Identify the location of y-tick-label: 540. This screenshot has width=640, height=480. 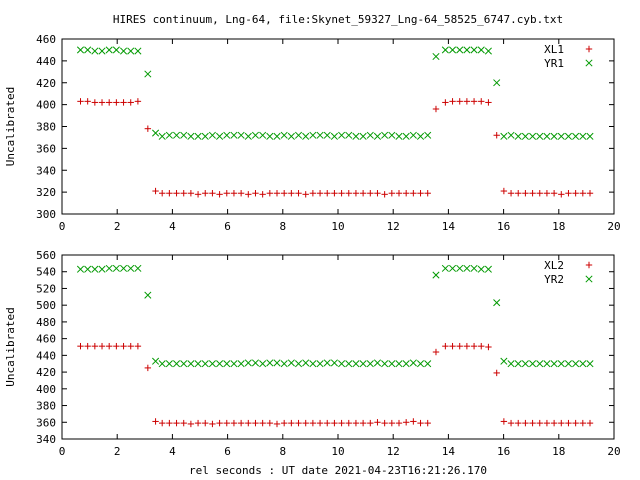
(46, 272).